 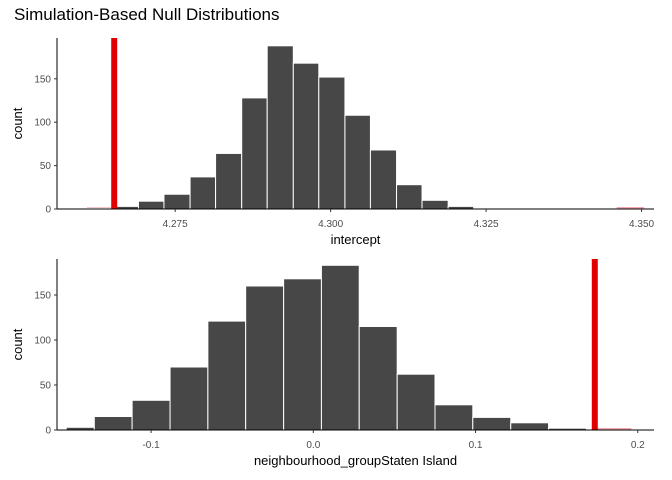 I want to click on x-tick-label: 4.350, so click(x=641, y=224).